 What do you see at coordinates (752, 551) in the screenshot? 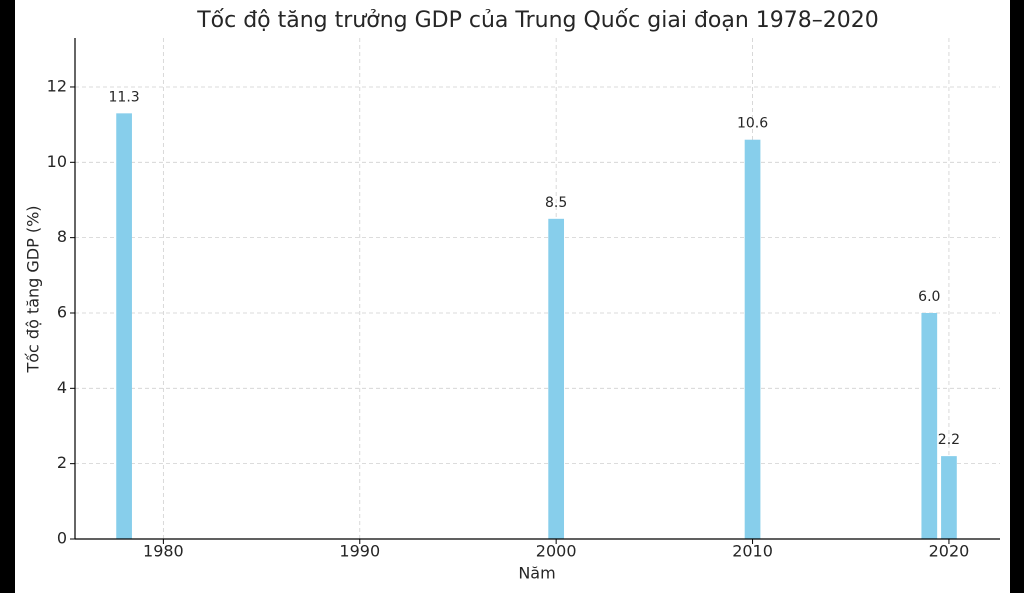
I see `x-tick-label: 2010` at bounding box center [752, 551].